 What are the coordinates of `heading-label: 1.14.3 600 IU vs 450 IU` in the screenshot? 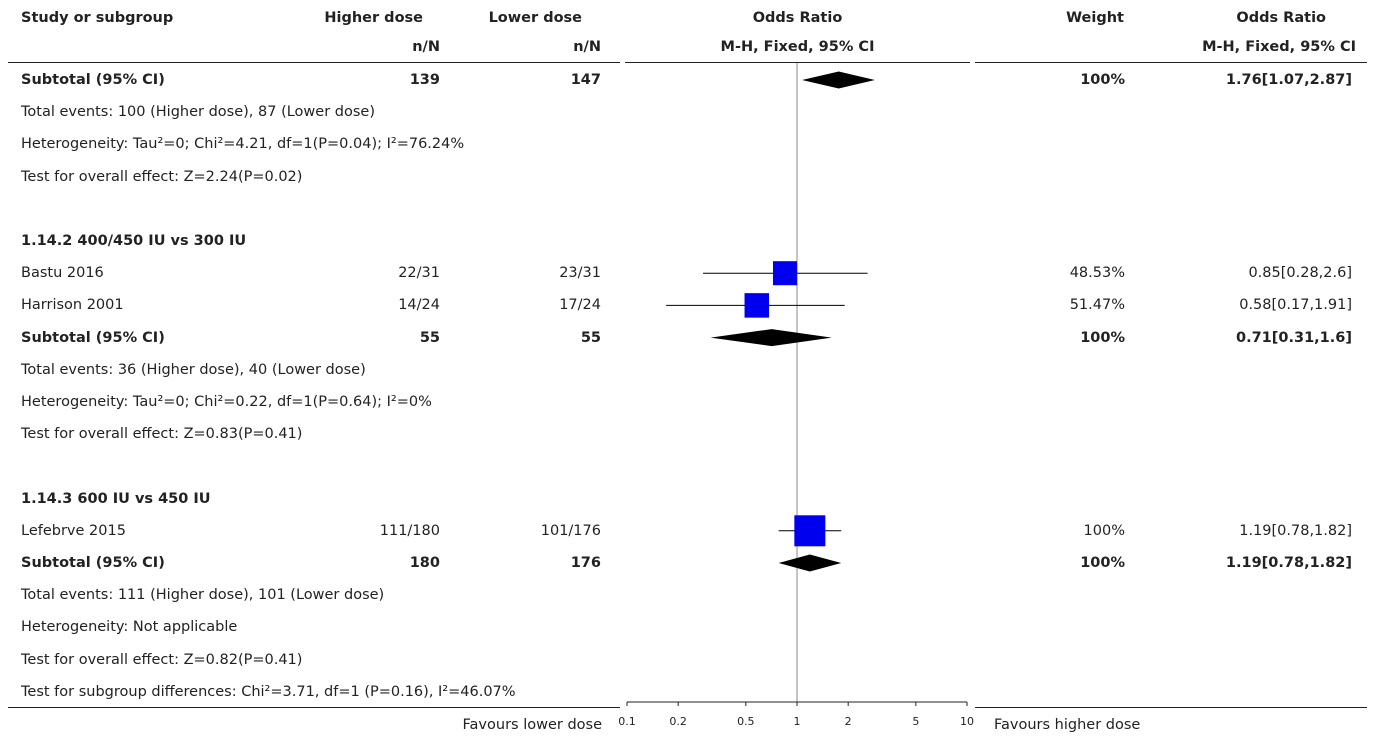 It's located at (116, 499).